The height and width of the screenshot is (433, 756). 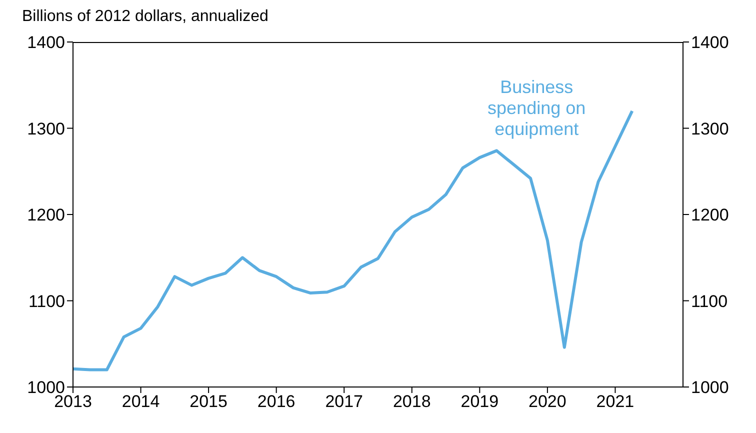 What do you see at coordinates (46, 301) in the screenshot?
I see `y-tick-label: 1100` at bounding box center [46, 301].